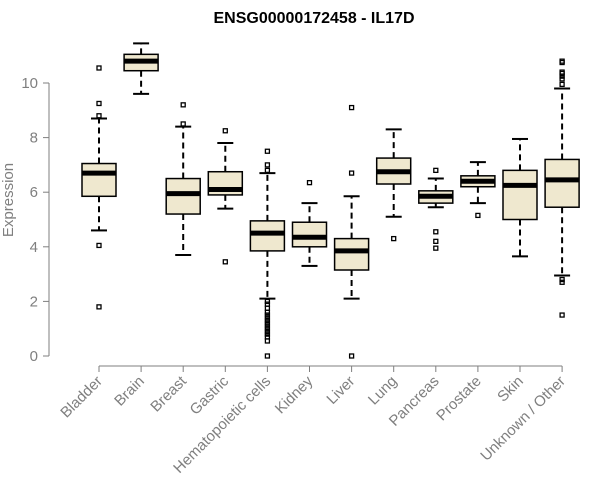 The height and width of the screenshot is (500, 600). Describe the element at coordinates (29, 83) in the screenshot. I see `y-tick-label: 10` at that location.